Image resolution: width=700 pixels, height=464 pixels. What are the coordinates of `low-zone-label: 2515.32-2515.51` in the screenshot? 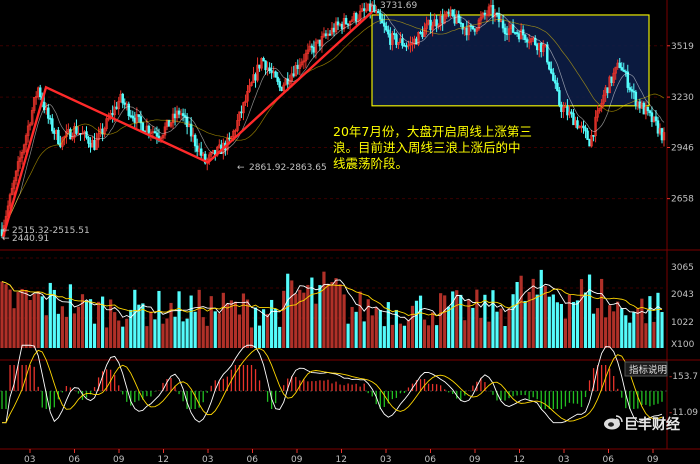 It's located at (51, 231).